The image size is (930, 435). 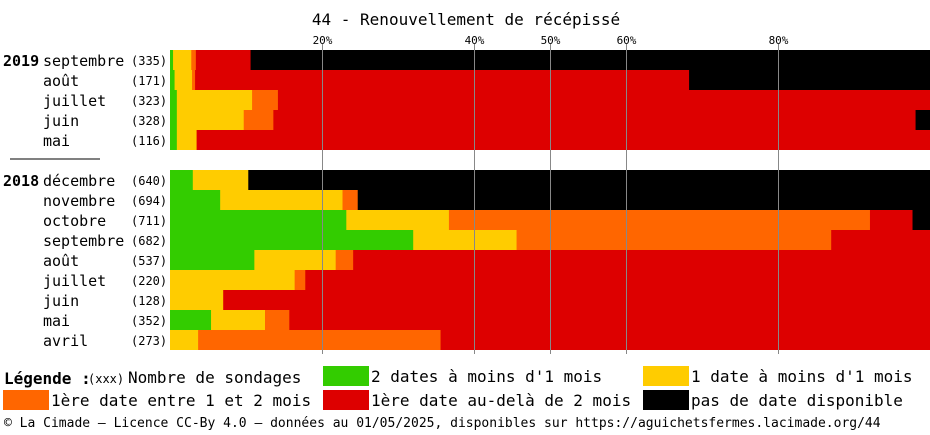 What do you see at coordinates (149, 281) in the screenshot?
I see `count-label: (220)` at bounding box center [149, 281].